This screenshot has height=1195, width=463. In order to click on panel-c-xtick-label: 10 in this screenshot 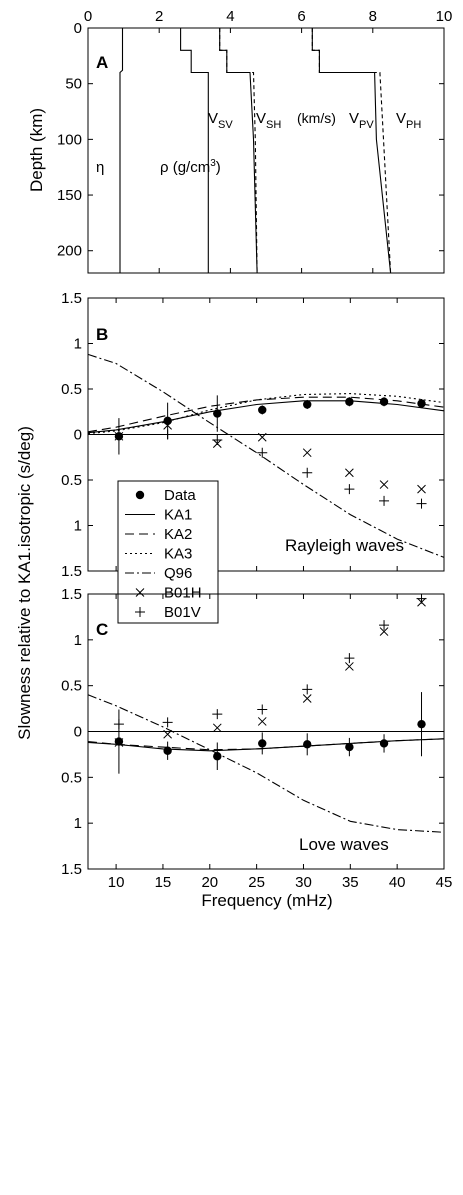, I will do `click(116, 882)`.